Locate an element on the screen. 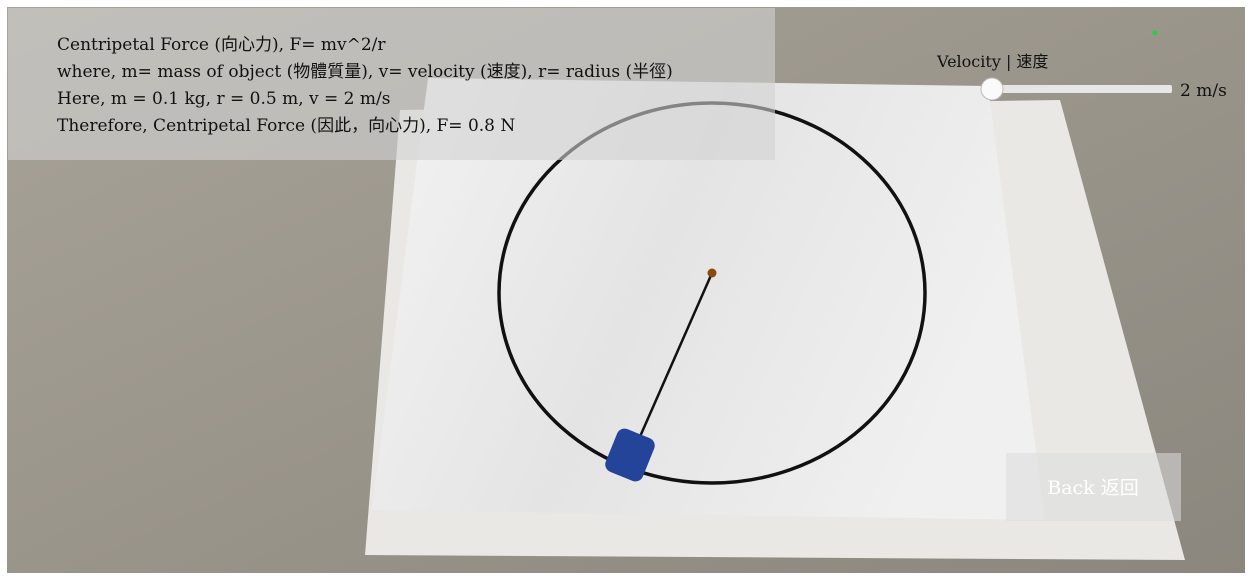 Image resolution: width=1252 pixels, height=580 pixels. cylinder is located at coordinates (630, 455).